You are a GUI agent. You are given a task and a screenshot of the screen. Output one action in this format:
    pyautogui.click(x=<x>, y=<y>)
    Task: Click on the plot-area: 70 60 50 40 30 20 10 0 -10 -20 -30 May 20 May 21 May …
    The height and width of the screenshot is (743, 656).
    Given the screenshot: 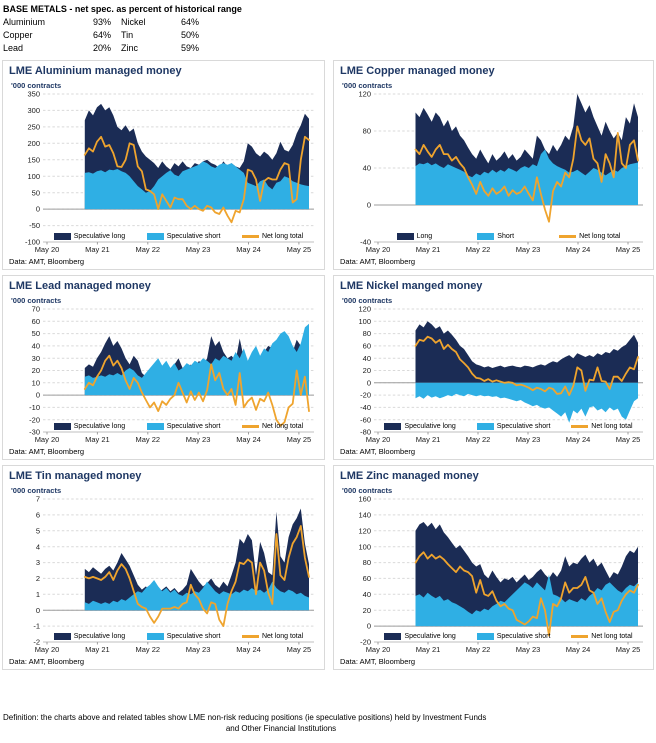 What is the action you would take?
    pyautogui.click(x=163, y=375)
    